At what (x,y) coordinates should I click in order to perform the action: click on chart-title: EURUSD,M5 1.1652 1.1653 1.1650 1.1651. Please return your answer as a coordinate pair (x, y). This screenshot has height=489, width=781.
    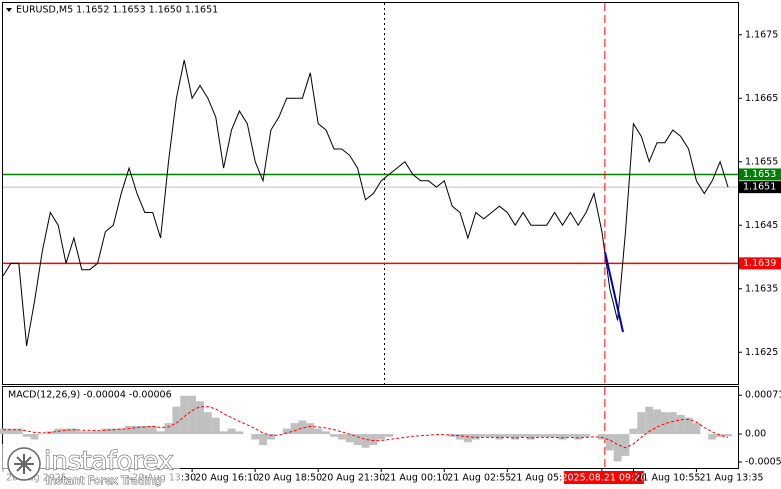
    Looking at the image, I should click on (117, 10).